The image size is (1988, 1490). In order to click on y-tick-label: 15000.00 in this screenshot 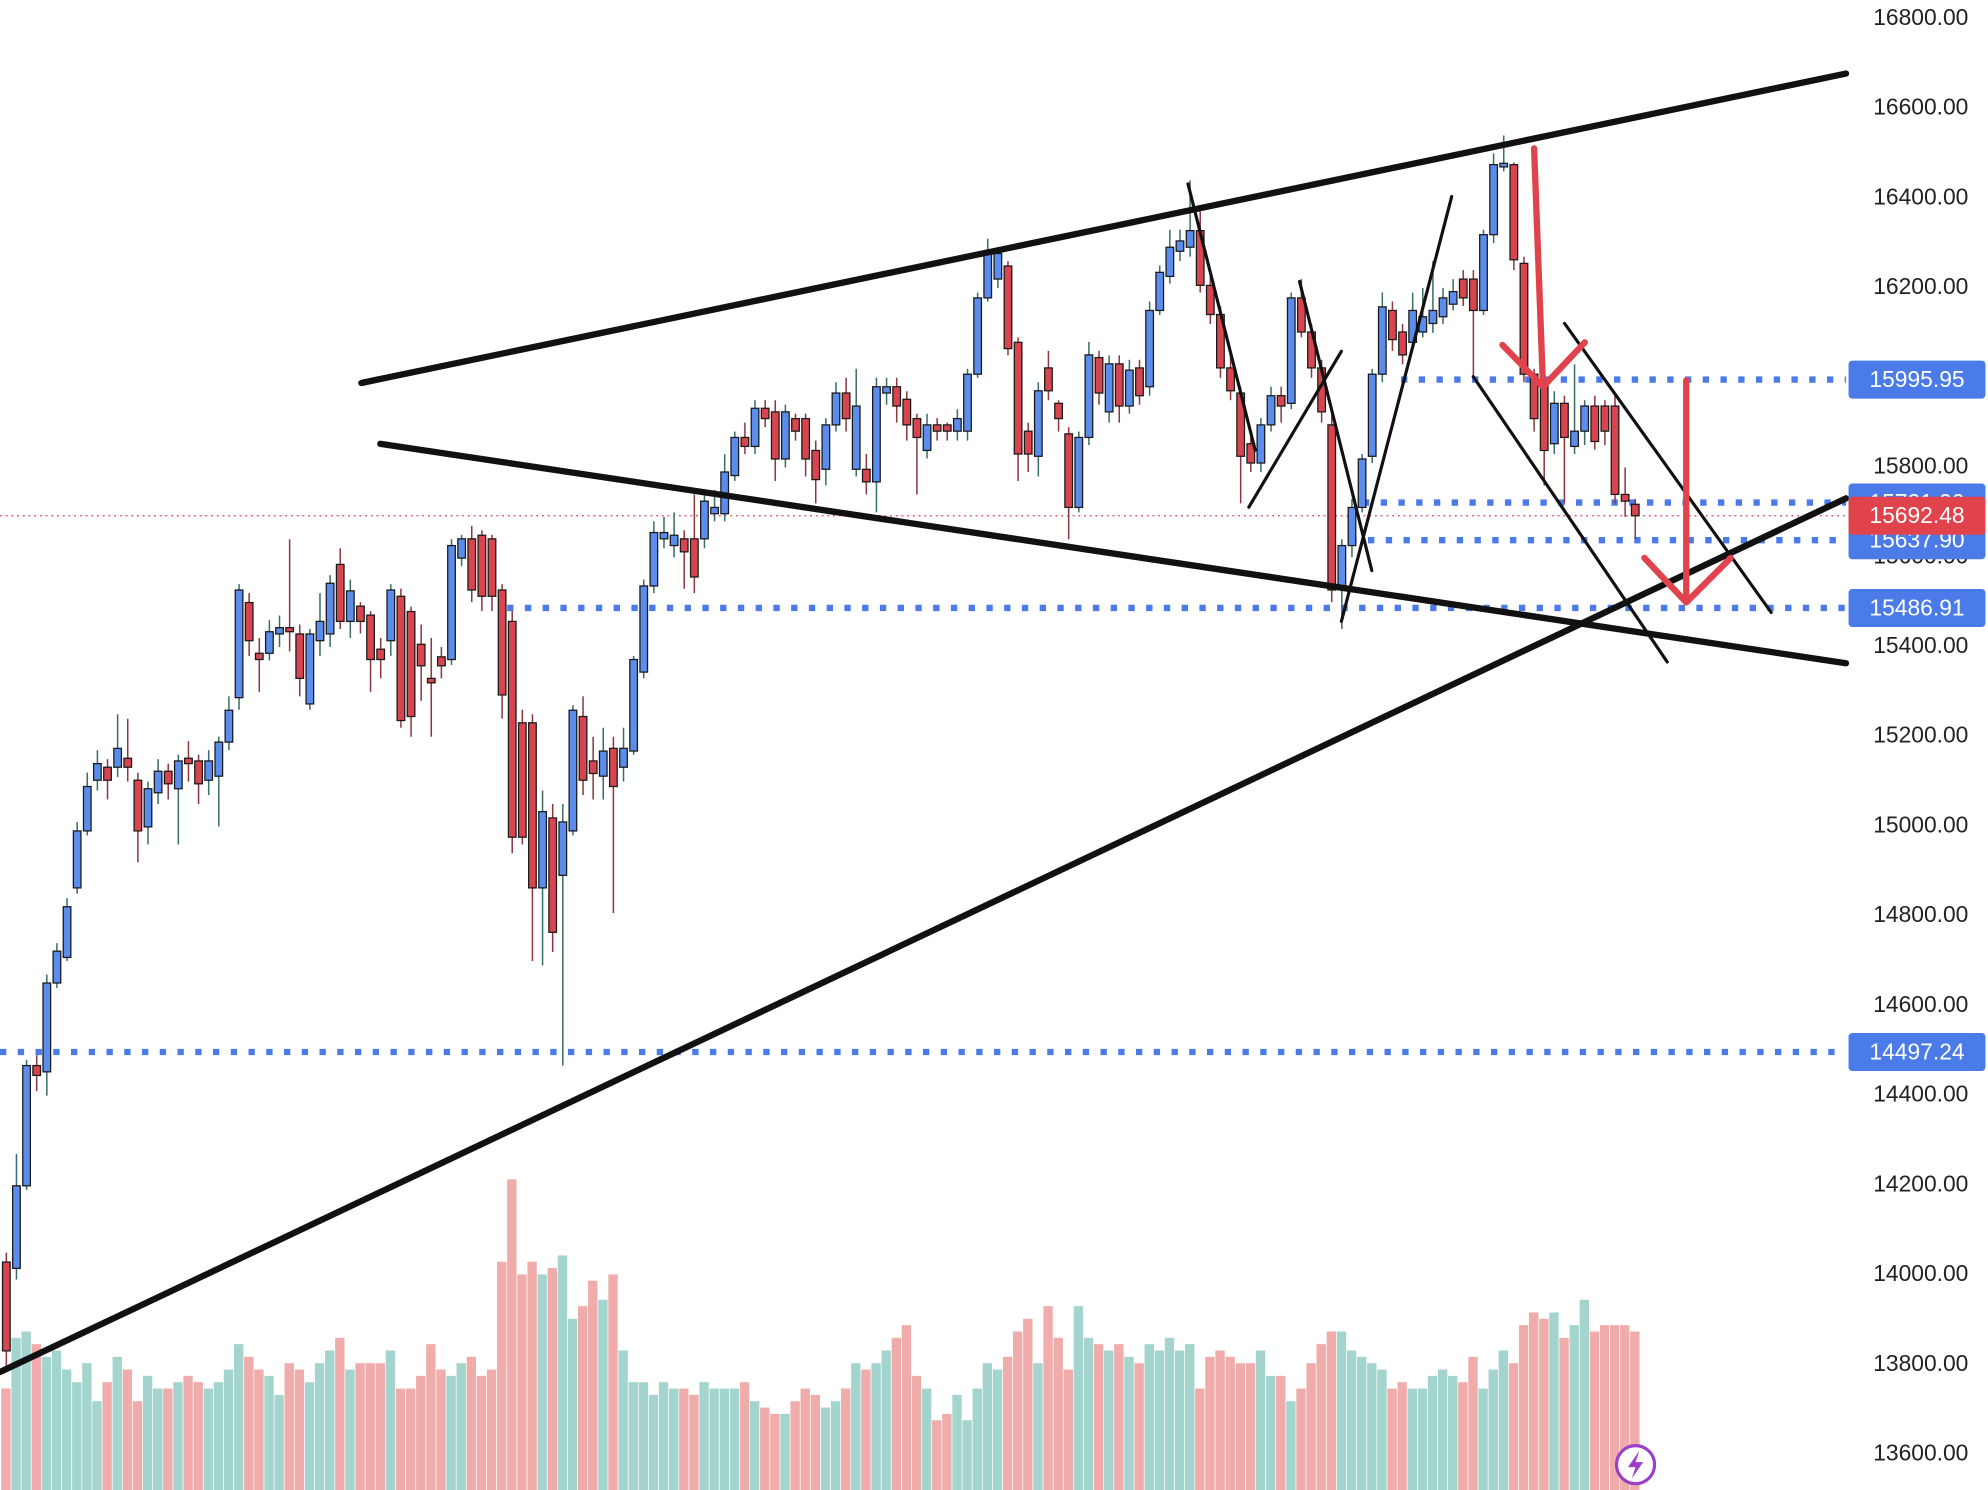, I will do `click(1920, 824)`.